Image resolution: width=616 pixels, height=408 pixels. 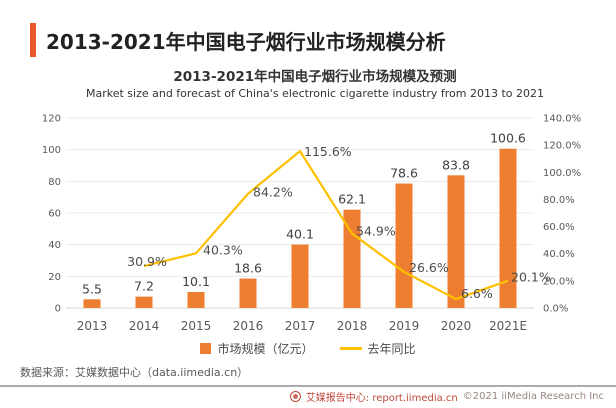 I want to click on legend-label-yoy: 去年同比, so click(x=391, y=349).